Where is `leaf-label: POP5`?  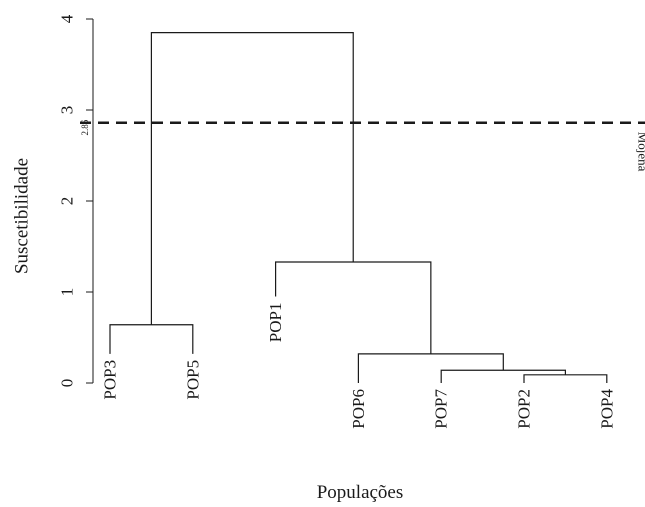
leaf-label: POP5 is located at coordinates (192, 380).